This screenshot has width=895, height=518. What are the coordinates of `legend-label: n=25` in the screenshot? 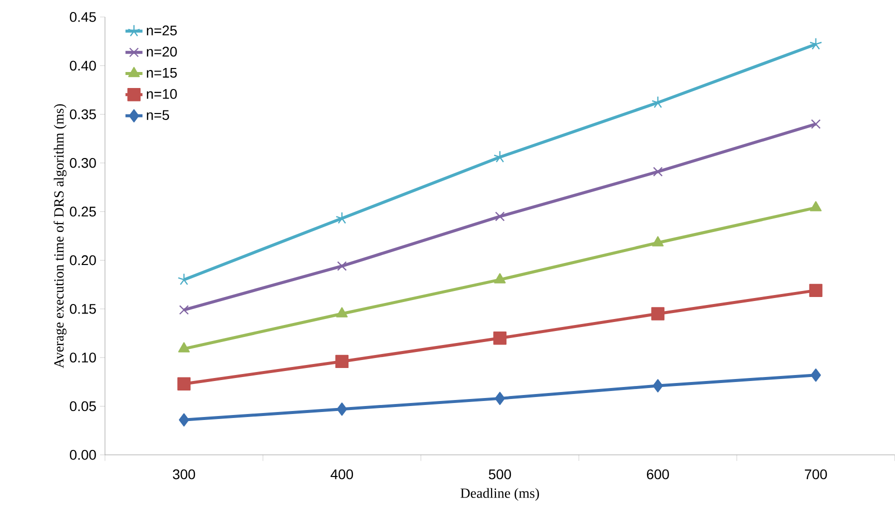 It's located at (161, 31).